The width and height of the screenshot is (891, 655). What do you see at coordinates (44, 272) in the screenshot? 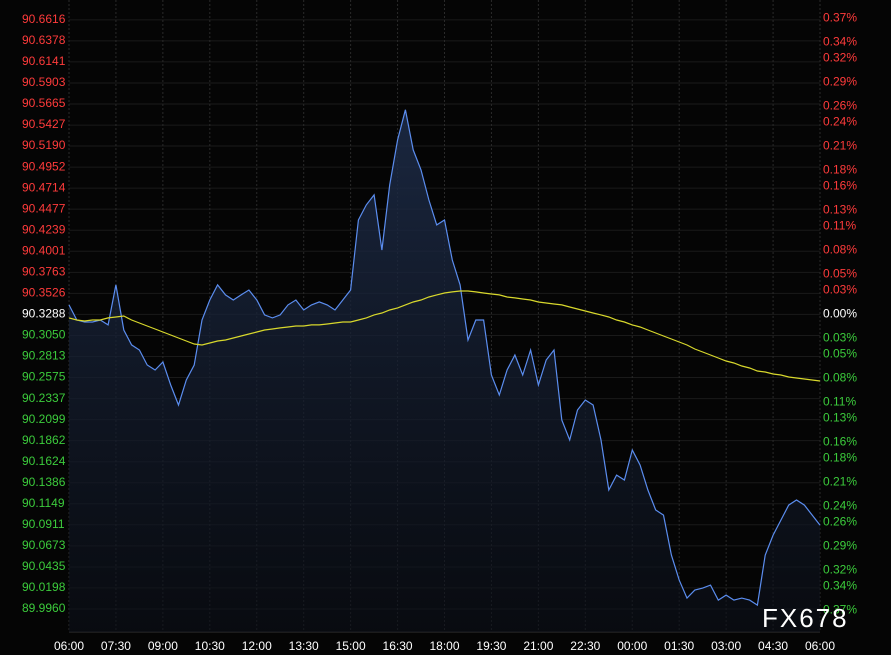
I see `y-tick-label: 90.3763` at bounding box center [44, 272].